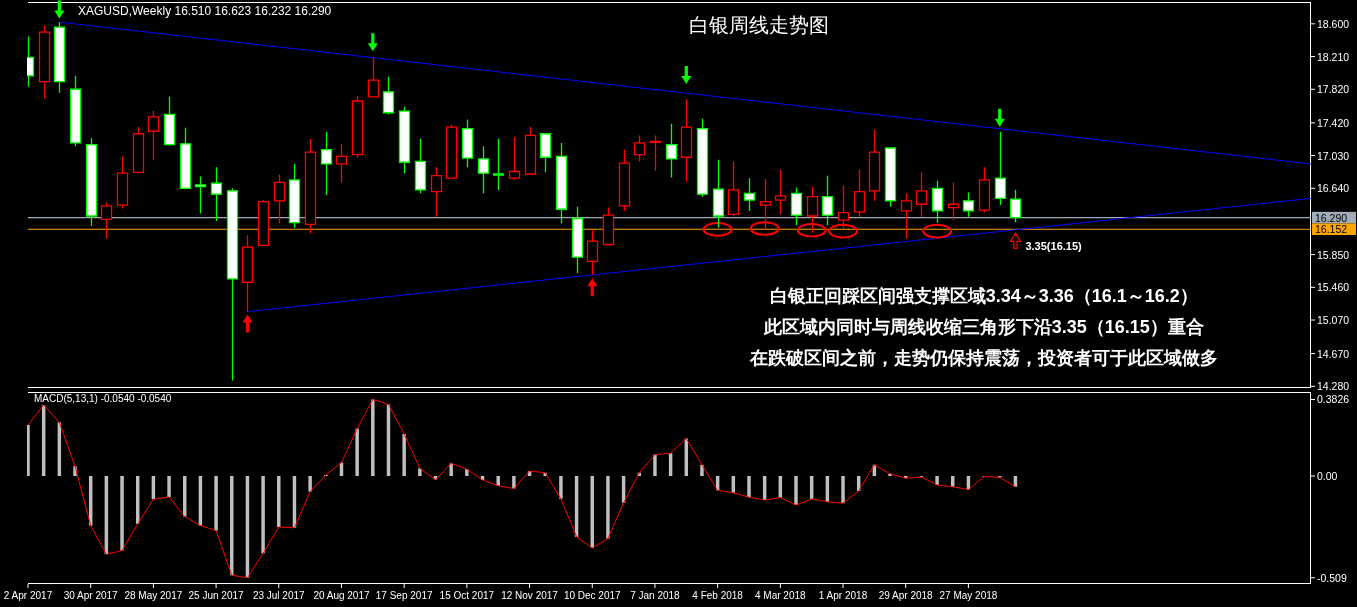 This screenshot has height=607, width=1357. What do you see at coordinates (1333, 23) in the screenshot?
I see `y-tick-label: 18.600` at bounding box center [1333, 23].